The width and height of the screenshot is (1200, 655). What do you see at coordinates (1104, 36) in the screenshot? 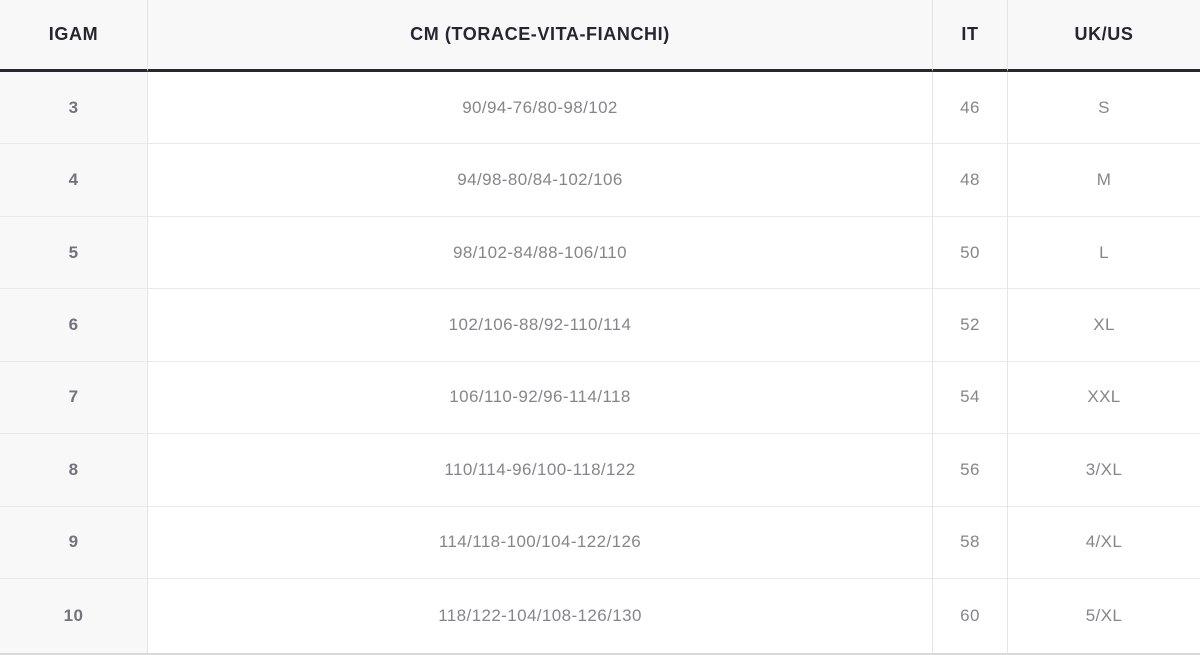
I see `column-header-ukus: UK/US` at bounding box center [1104, 36].